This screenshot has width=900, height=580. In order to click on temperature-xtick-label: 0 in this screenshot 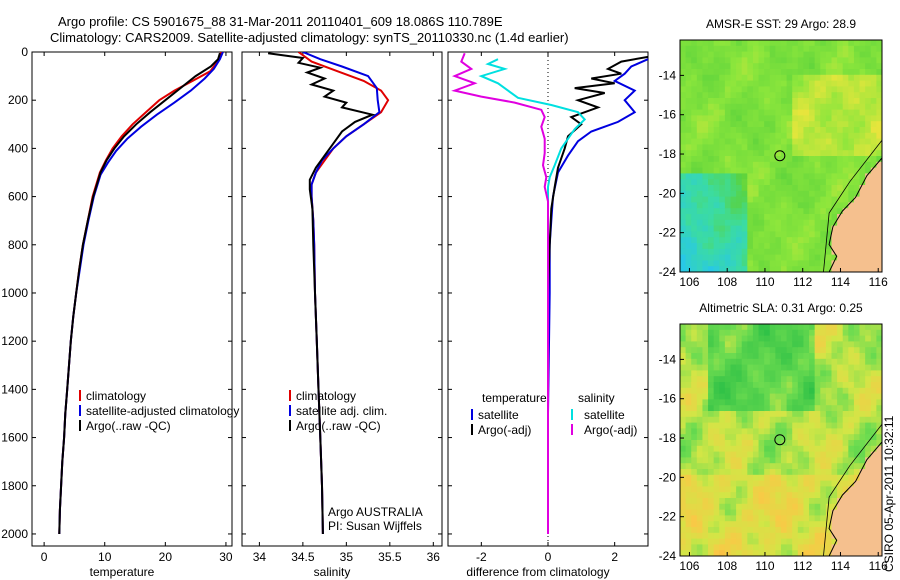, I will do `click(44, 557)`.